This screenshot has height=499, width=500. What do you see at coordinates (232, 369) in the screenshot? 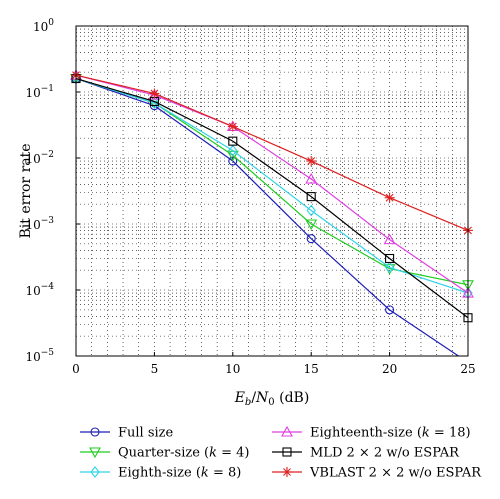
I see `x-tick-label: 10` at bounding box center [232, 369].